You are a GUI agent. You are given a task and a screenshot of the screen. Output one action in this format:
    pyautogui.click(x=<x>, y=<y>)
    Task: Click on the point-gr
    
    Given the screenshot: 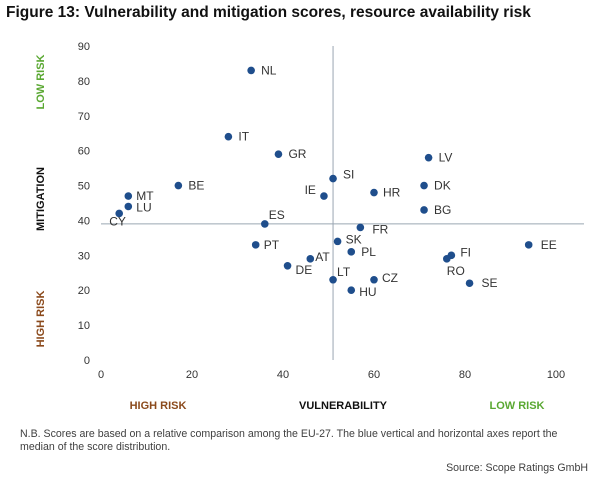 What is the action you would take?
    pyautogui.click(x=278, y=154)
    